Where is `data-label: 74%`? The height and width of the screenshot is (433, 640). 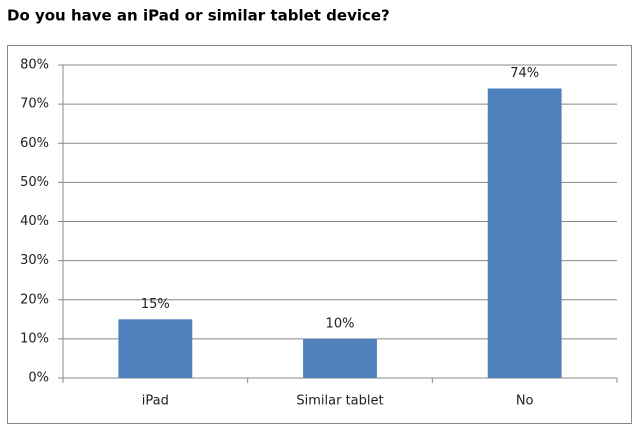 data-label: 74% is located at coordinates (524, 73).